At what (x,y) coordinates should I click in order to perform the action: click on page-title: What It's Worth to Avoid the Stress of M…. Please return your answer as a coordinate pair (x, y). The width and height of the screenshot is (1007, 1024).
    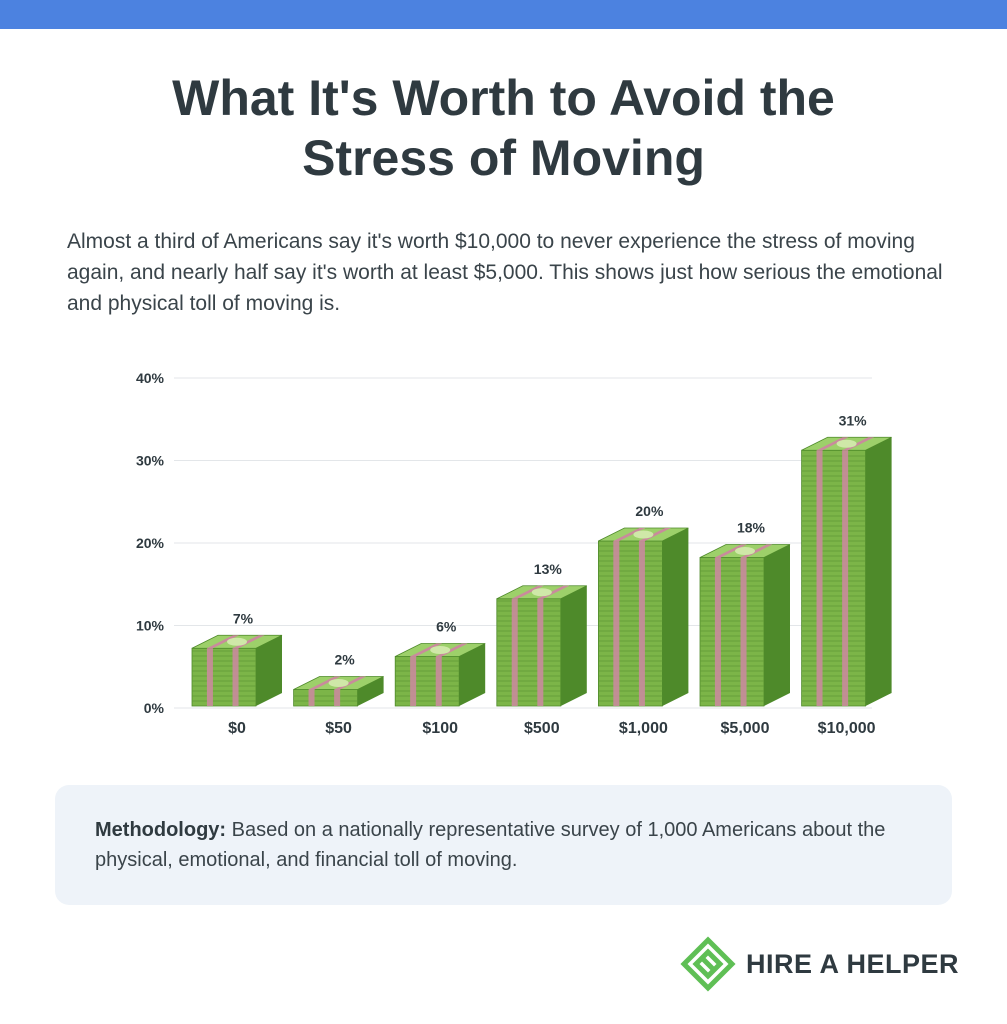
    Looking at the image, I should click on (503, 128).